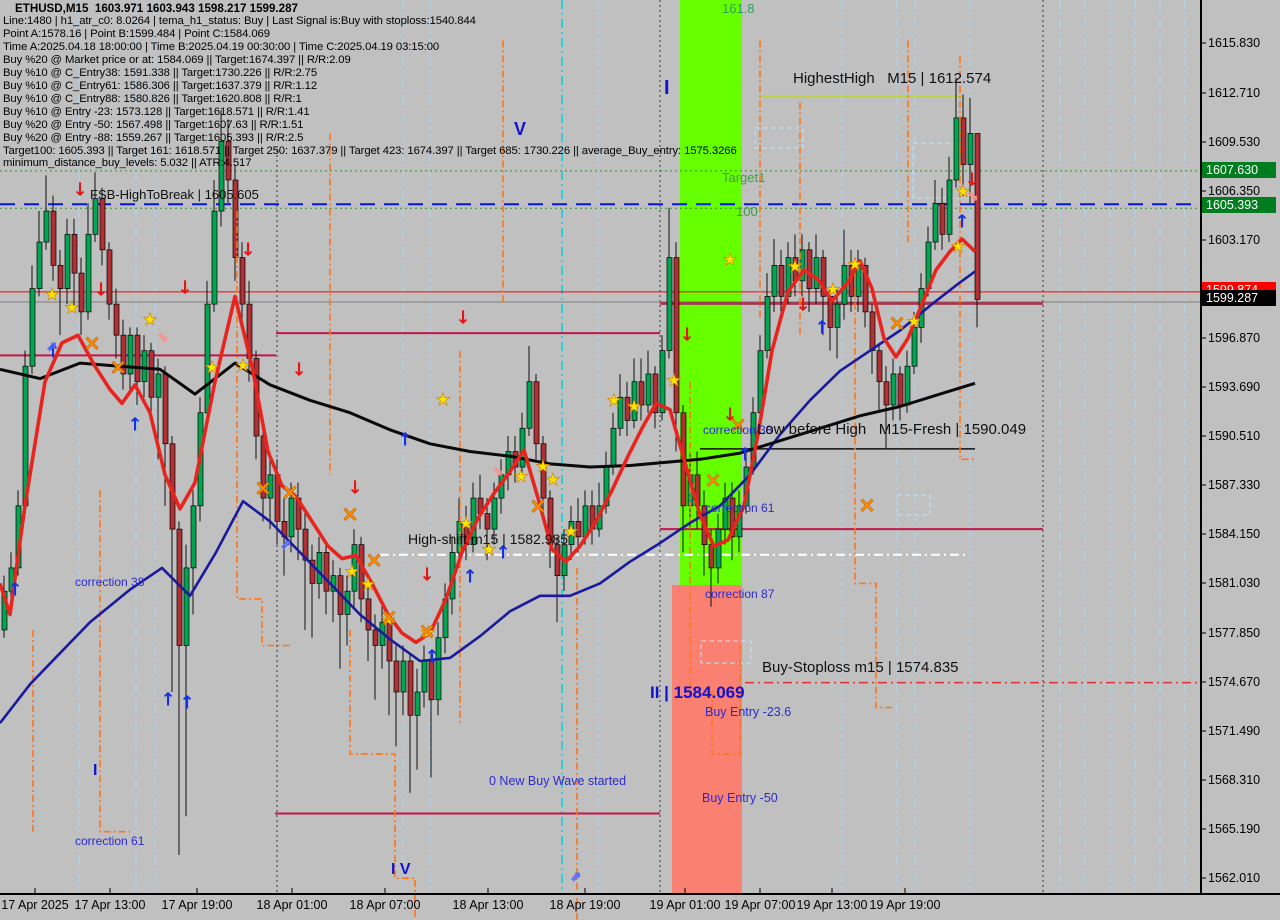  Describe the element at coordinates (197, 905) in the screenshot. I see `x-axis-label: 17 Apr 19:00` at that location.